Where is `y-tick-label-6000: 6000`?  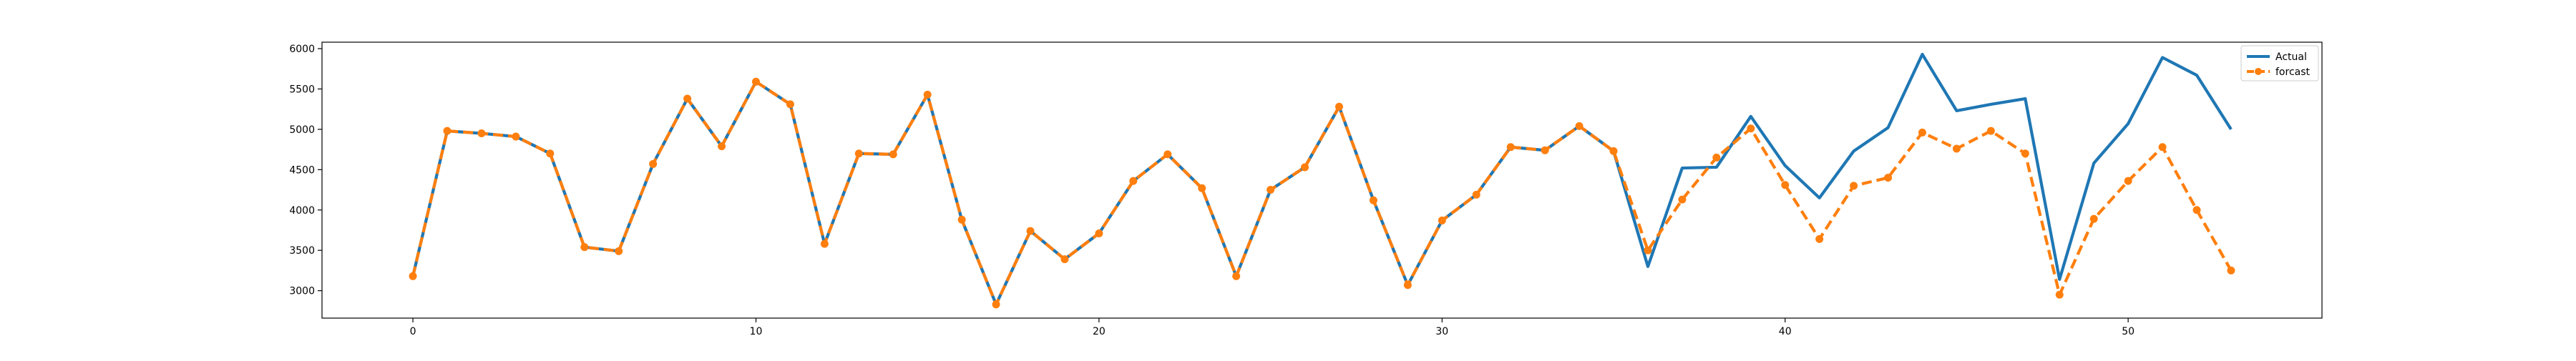
y-tick-label-6000: 6000 is located at coordinates (302, 49).